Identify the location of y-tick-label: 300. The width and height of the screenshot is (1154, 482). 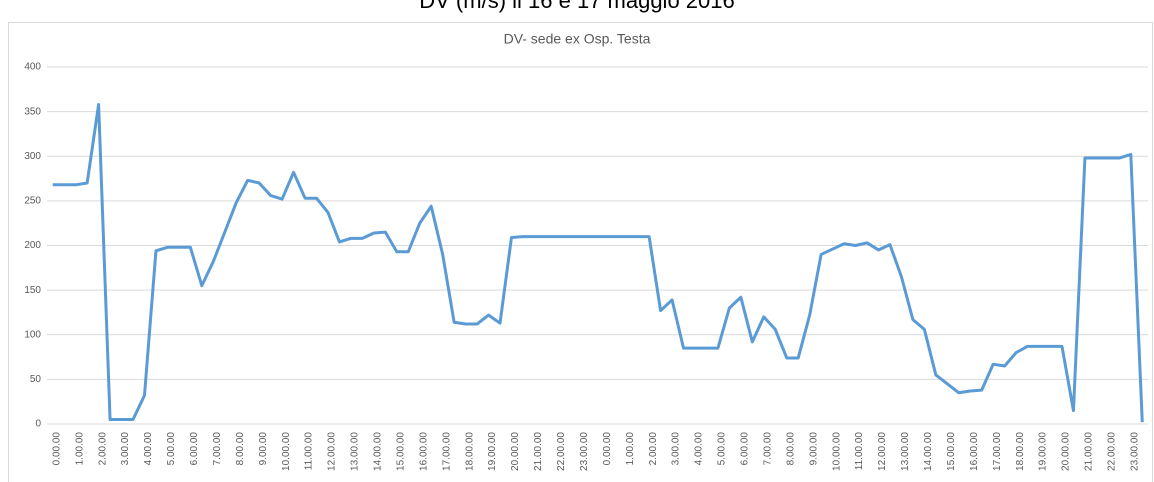
(32, 156).